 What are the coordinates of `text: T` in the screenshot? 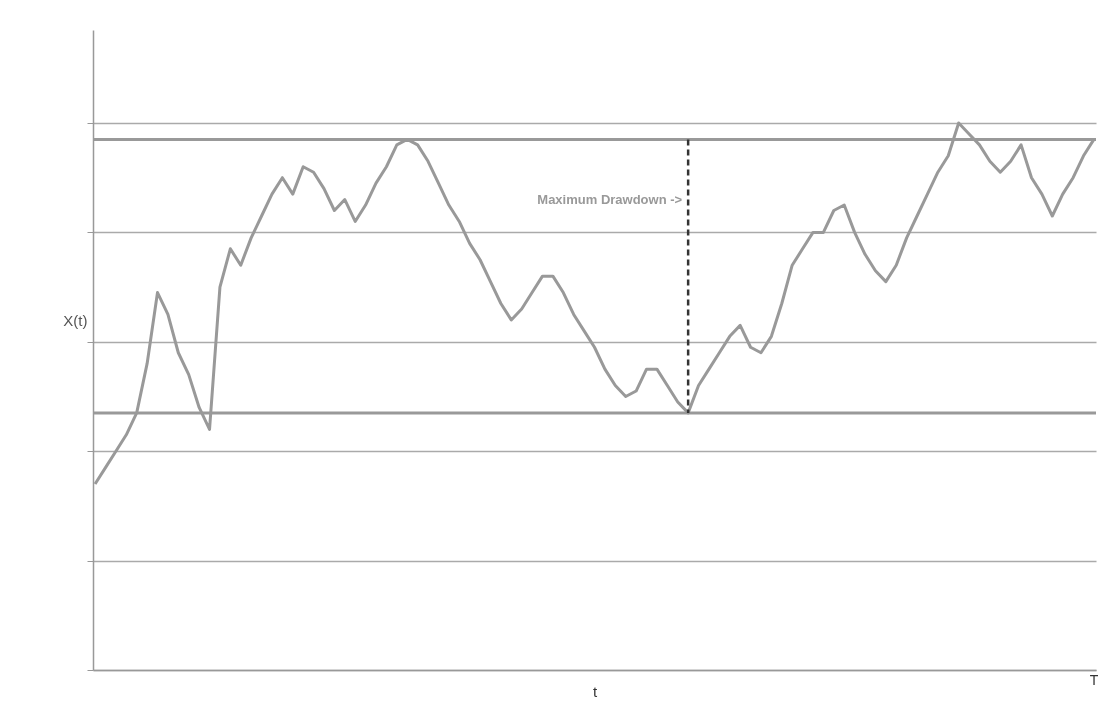 It's located at (1094, 680).